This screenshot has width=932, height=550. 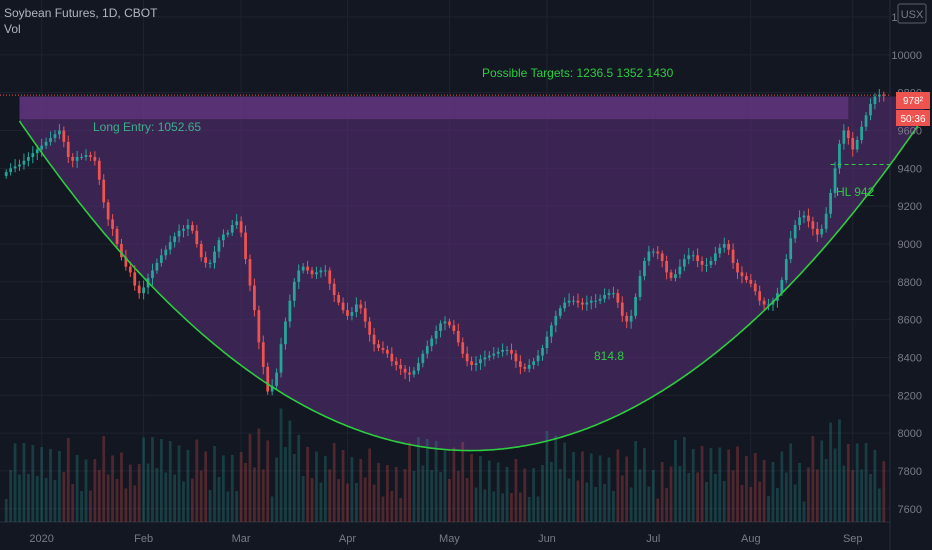 What do you see at coordinates (910, 132) in the screenshot?
I see `y-tick-label: 9600` at bounding box center [910, 132].